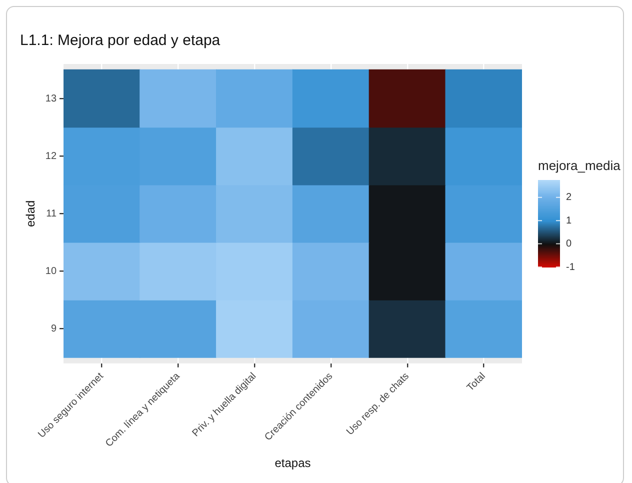 Image resolution: width=632 pixels, height=483 pixels. Describe the element at coordinates (31, 214) in the screenshot. I see `y-axis-title: edad` at that location.